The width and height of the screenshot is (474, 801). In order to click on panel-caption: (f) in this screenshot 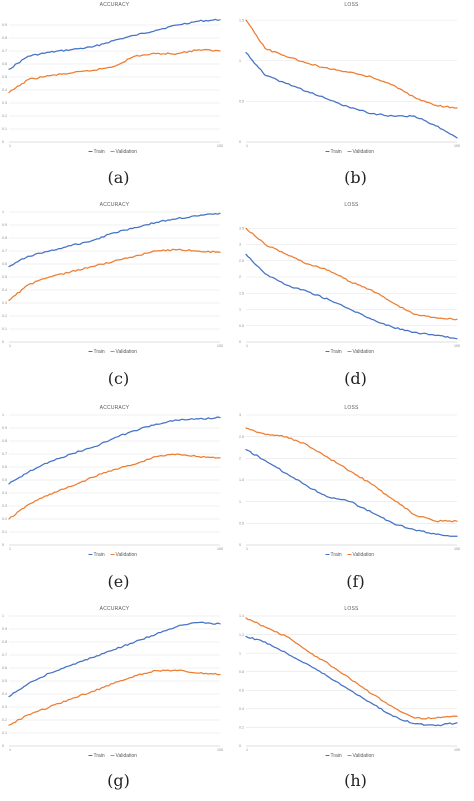, I will do `click(355, 581)`.